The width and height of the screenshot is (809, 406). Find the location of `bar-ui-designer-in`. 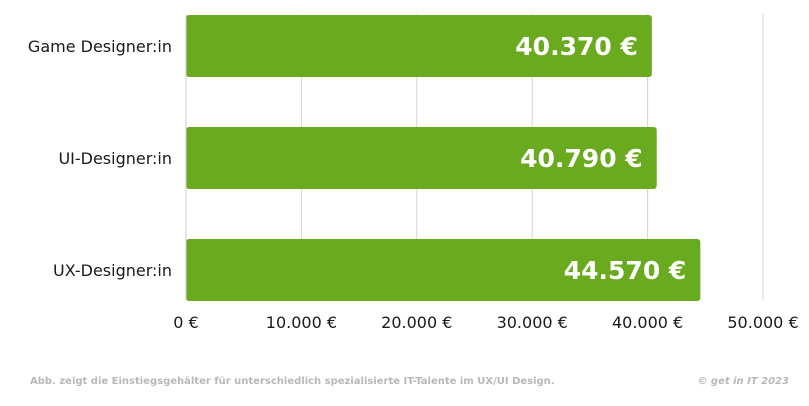

bar-ui-designer-in is located at coordinates (421, 158).